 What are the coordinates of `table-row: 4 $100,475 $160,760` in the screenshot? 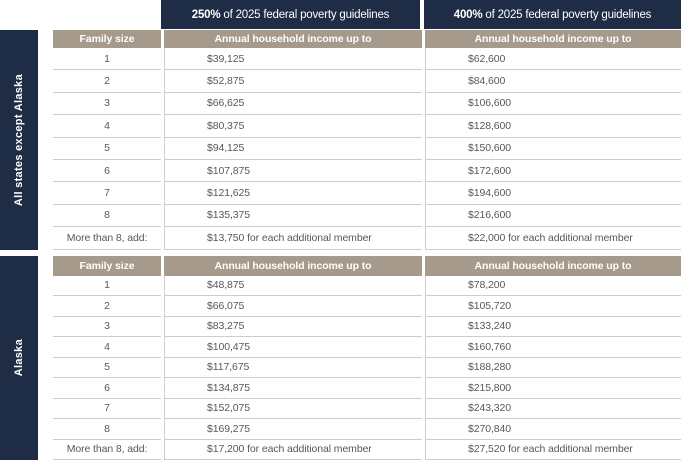 It's located at (367, 347).